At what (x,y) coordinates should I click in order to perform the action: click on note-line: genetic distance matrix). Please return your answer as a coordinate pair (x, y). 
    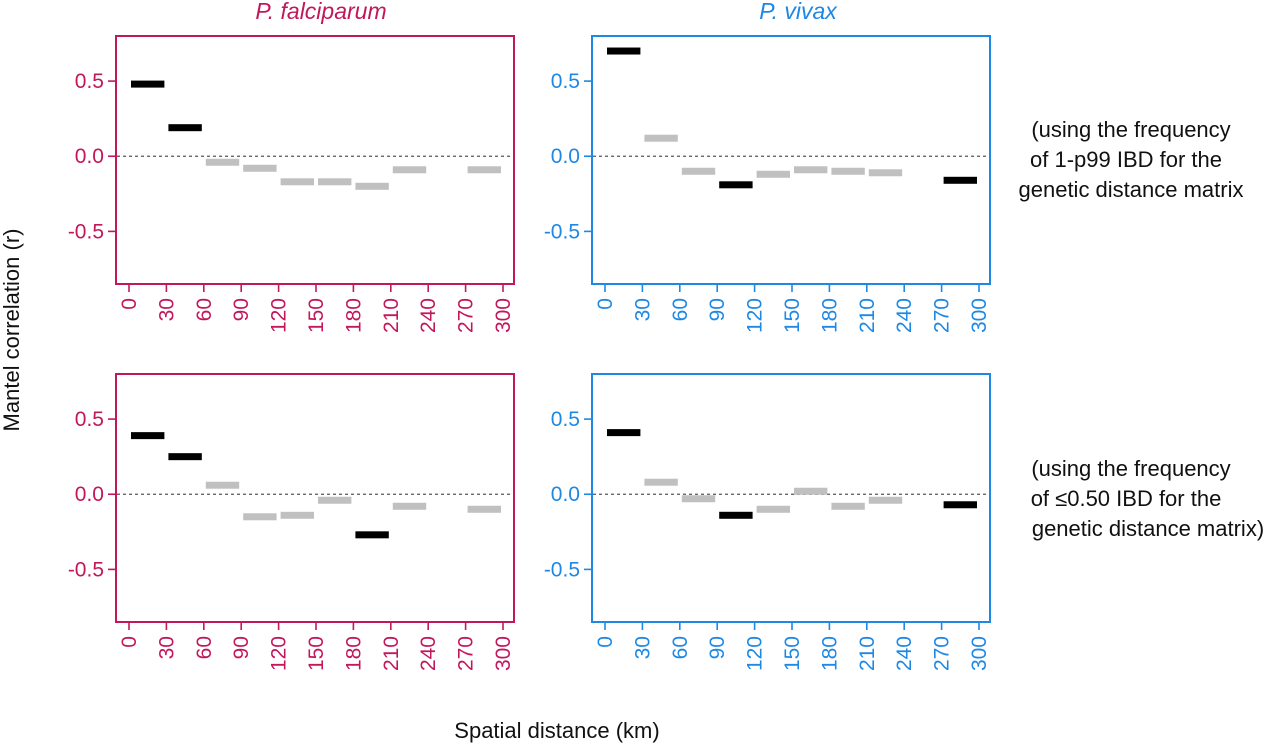
    Looking at the image, I should click on (1148, 528).